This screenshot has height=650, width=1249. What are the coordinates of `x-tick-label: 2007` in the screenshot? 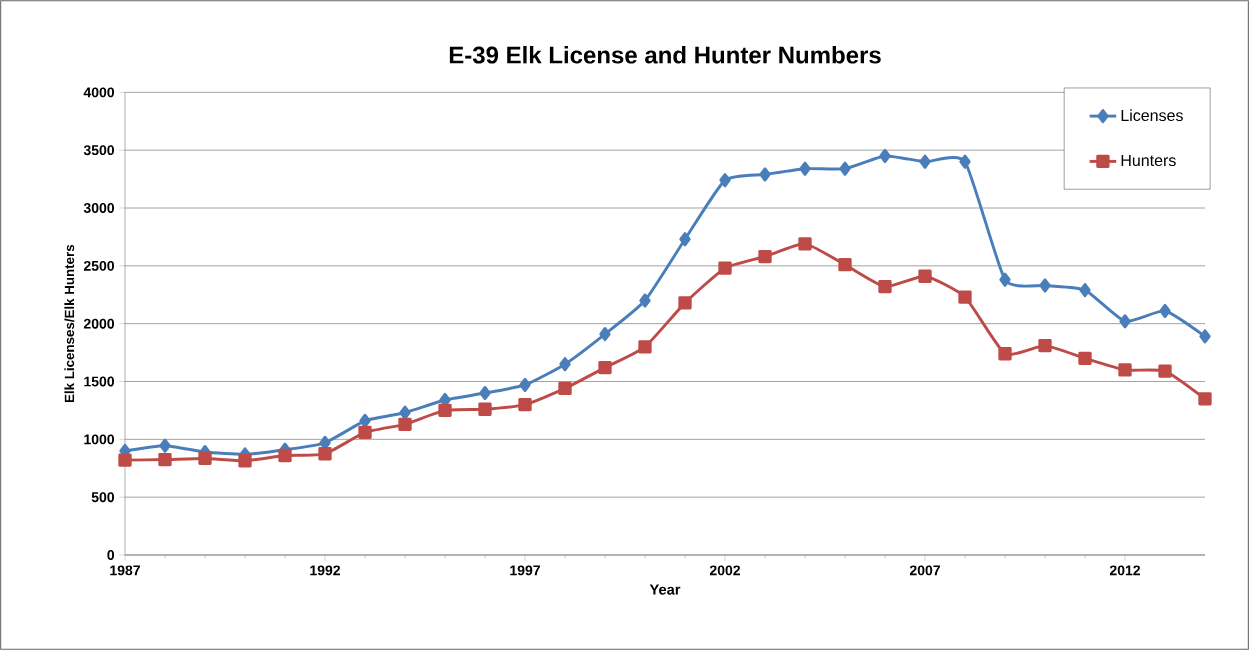 It's located at (924, 570).